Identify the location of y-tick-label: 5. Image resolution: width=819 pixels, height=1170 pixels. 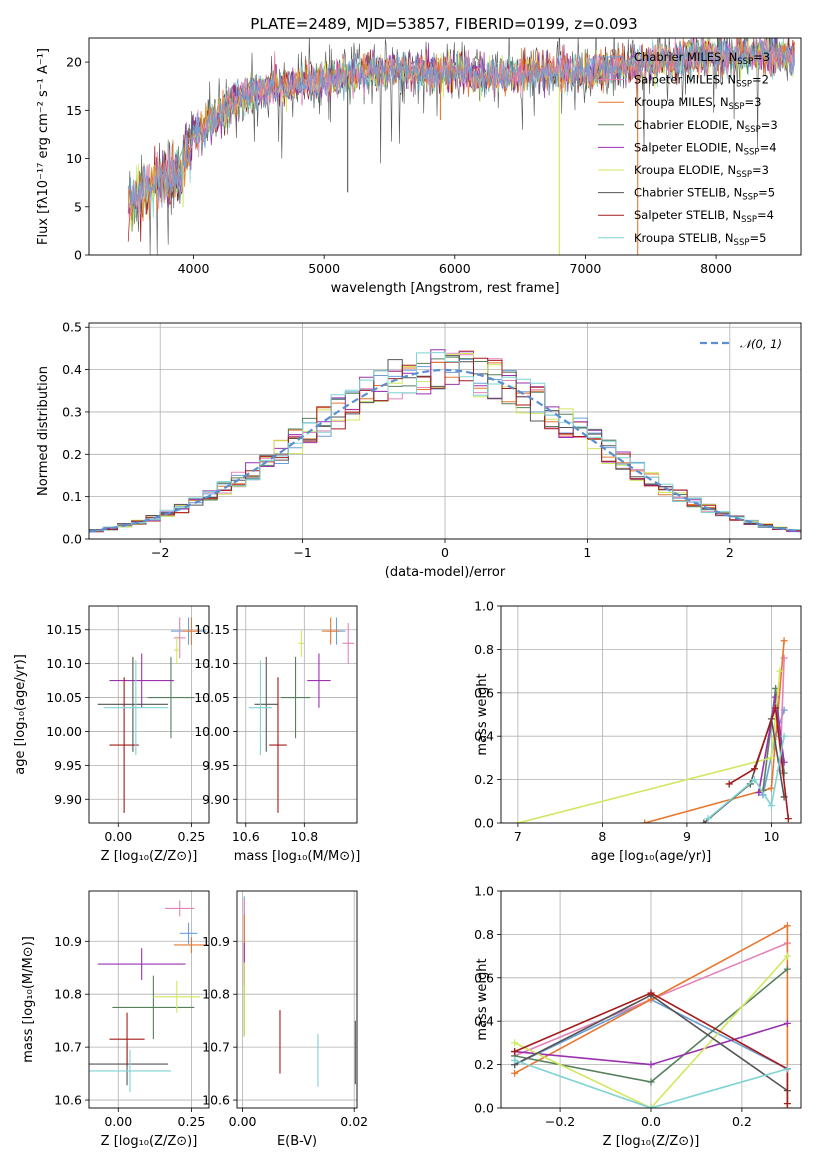
(78, 206).